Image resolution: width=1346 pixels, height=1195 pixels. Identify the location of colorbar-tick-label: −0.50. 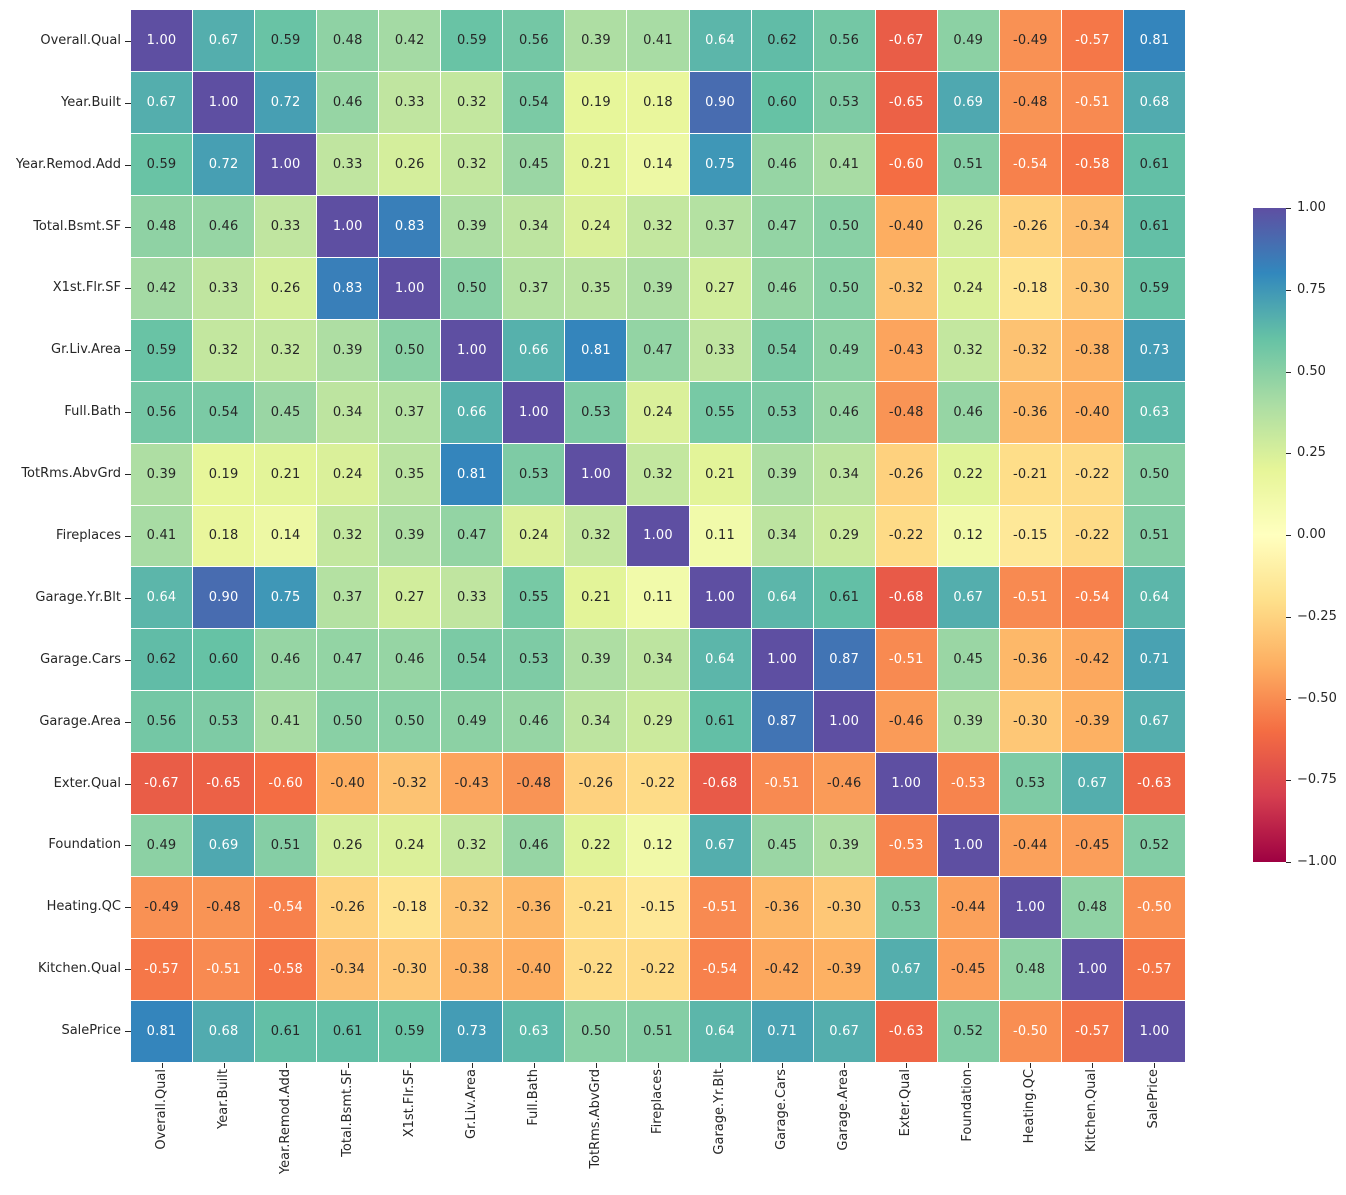
(1317, 698).